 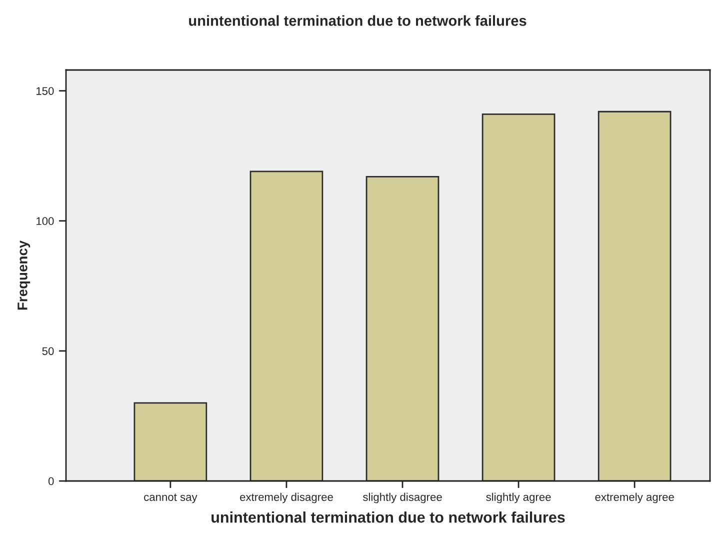 I want to click on x-tick-label: extremely disagree, so click(x=286, y=498).